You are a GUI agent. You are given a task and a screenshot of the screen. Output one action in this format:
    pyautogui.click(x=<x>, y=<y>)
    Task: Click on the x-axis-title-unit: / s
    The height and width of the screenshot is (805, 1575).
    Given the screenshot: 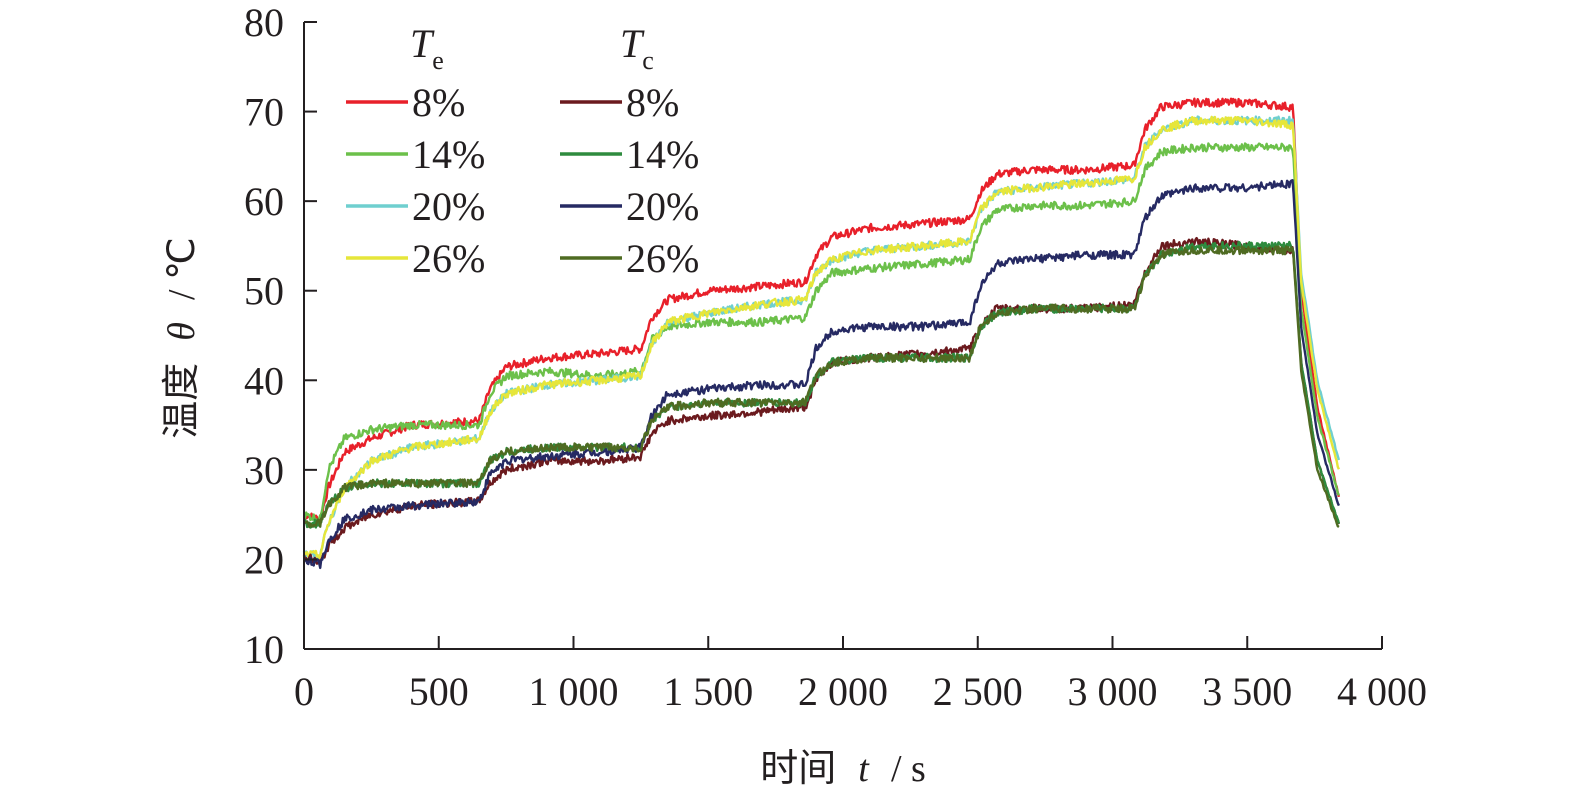 What is the action you would take?
    pyautogui.click(x=908, y=769)
    